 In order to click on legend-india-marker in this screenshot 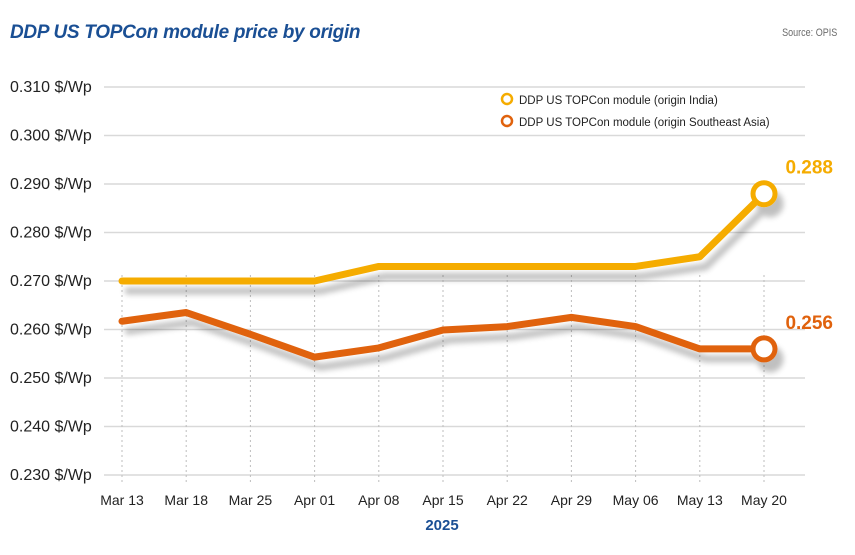, I will do `click(507, 99)`.